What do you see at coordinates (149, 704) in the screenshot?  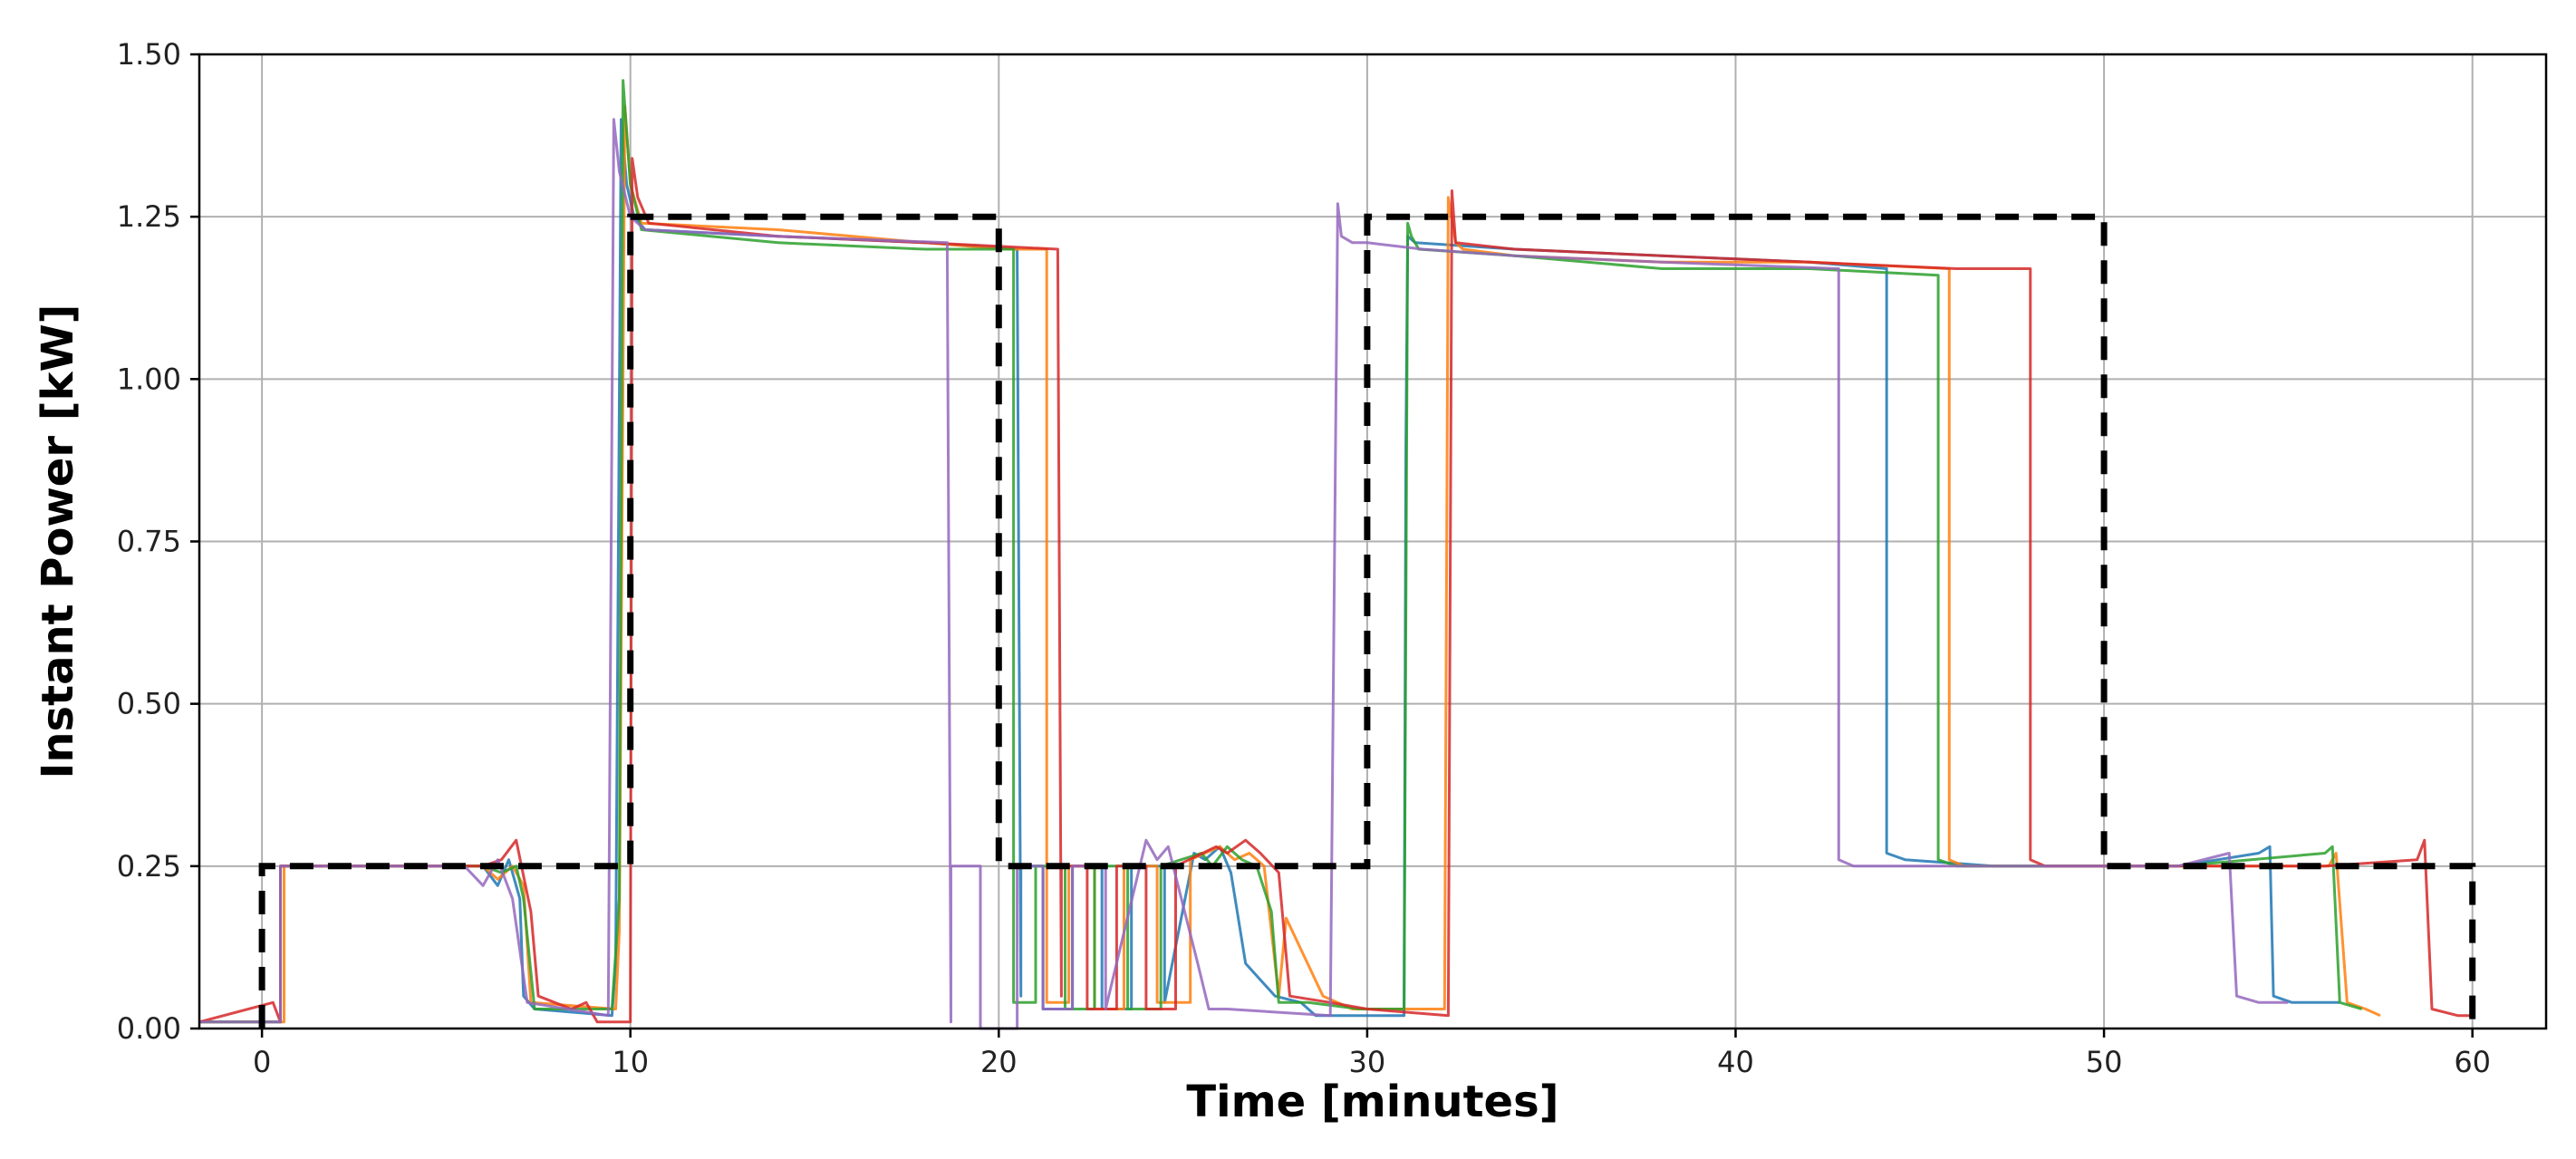 I see `y-tick-label: 0.50` at bounding box center [149, 704].